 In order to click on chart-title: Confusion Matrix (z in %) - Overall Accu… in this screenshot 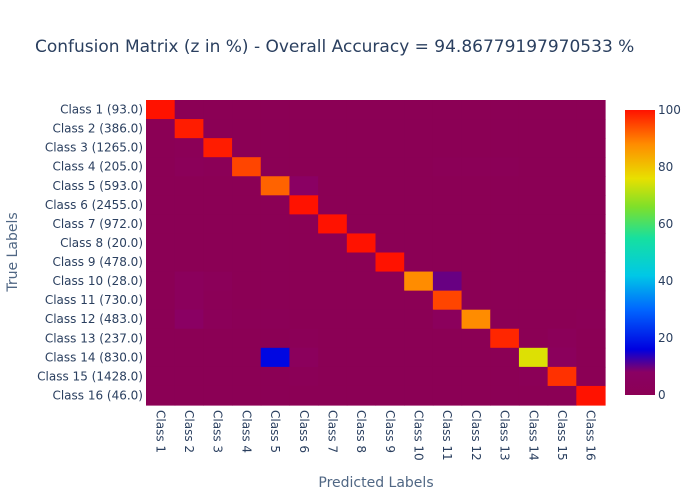, I will do `click(334, 47)`.